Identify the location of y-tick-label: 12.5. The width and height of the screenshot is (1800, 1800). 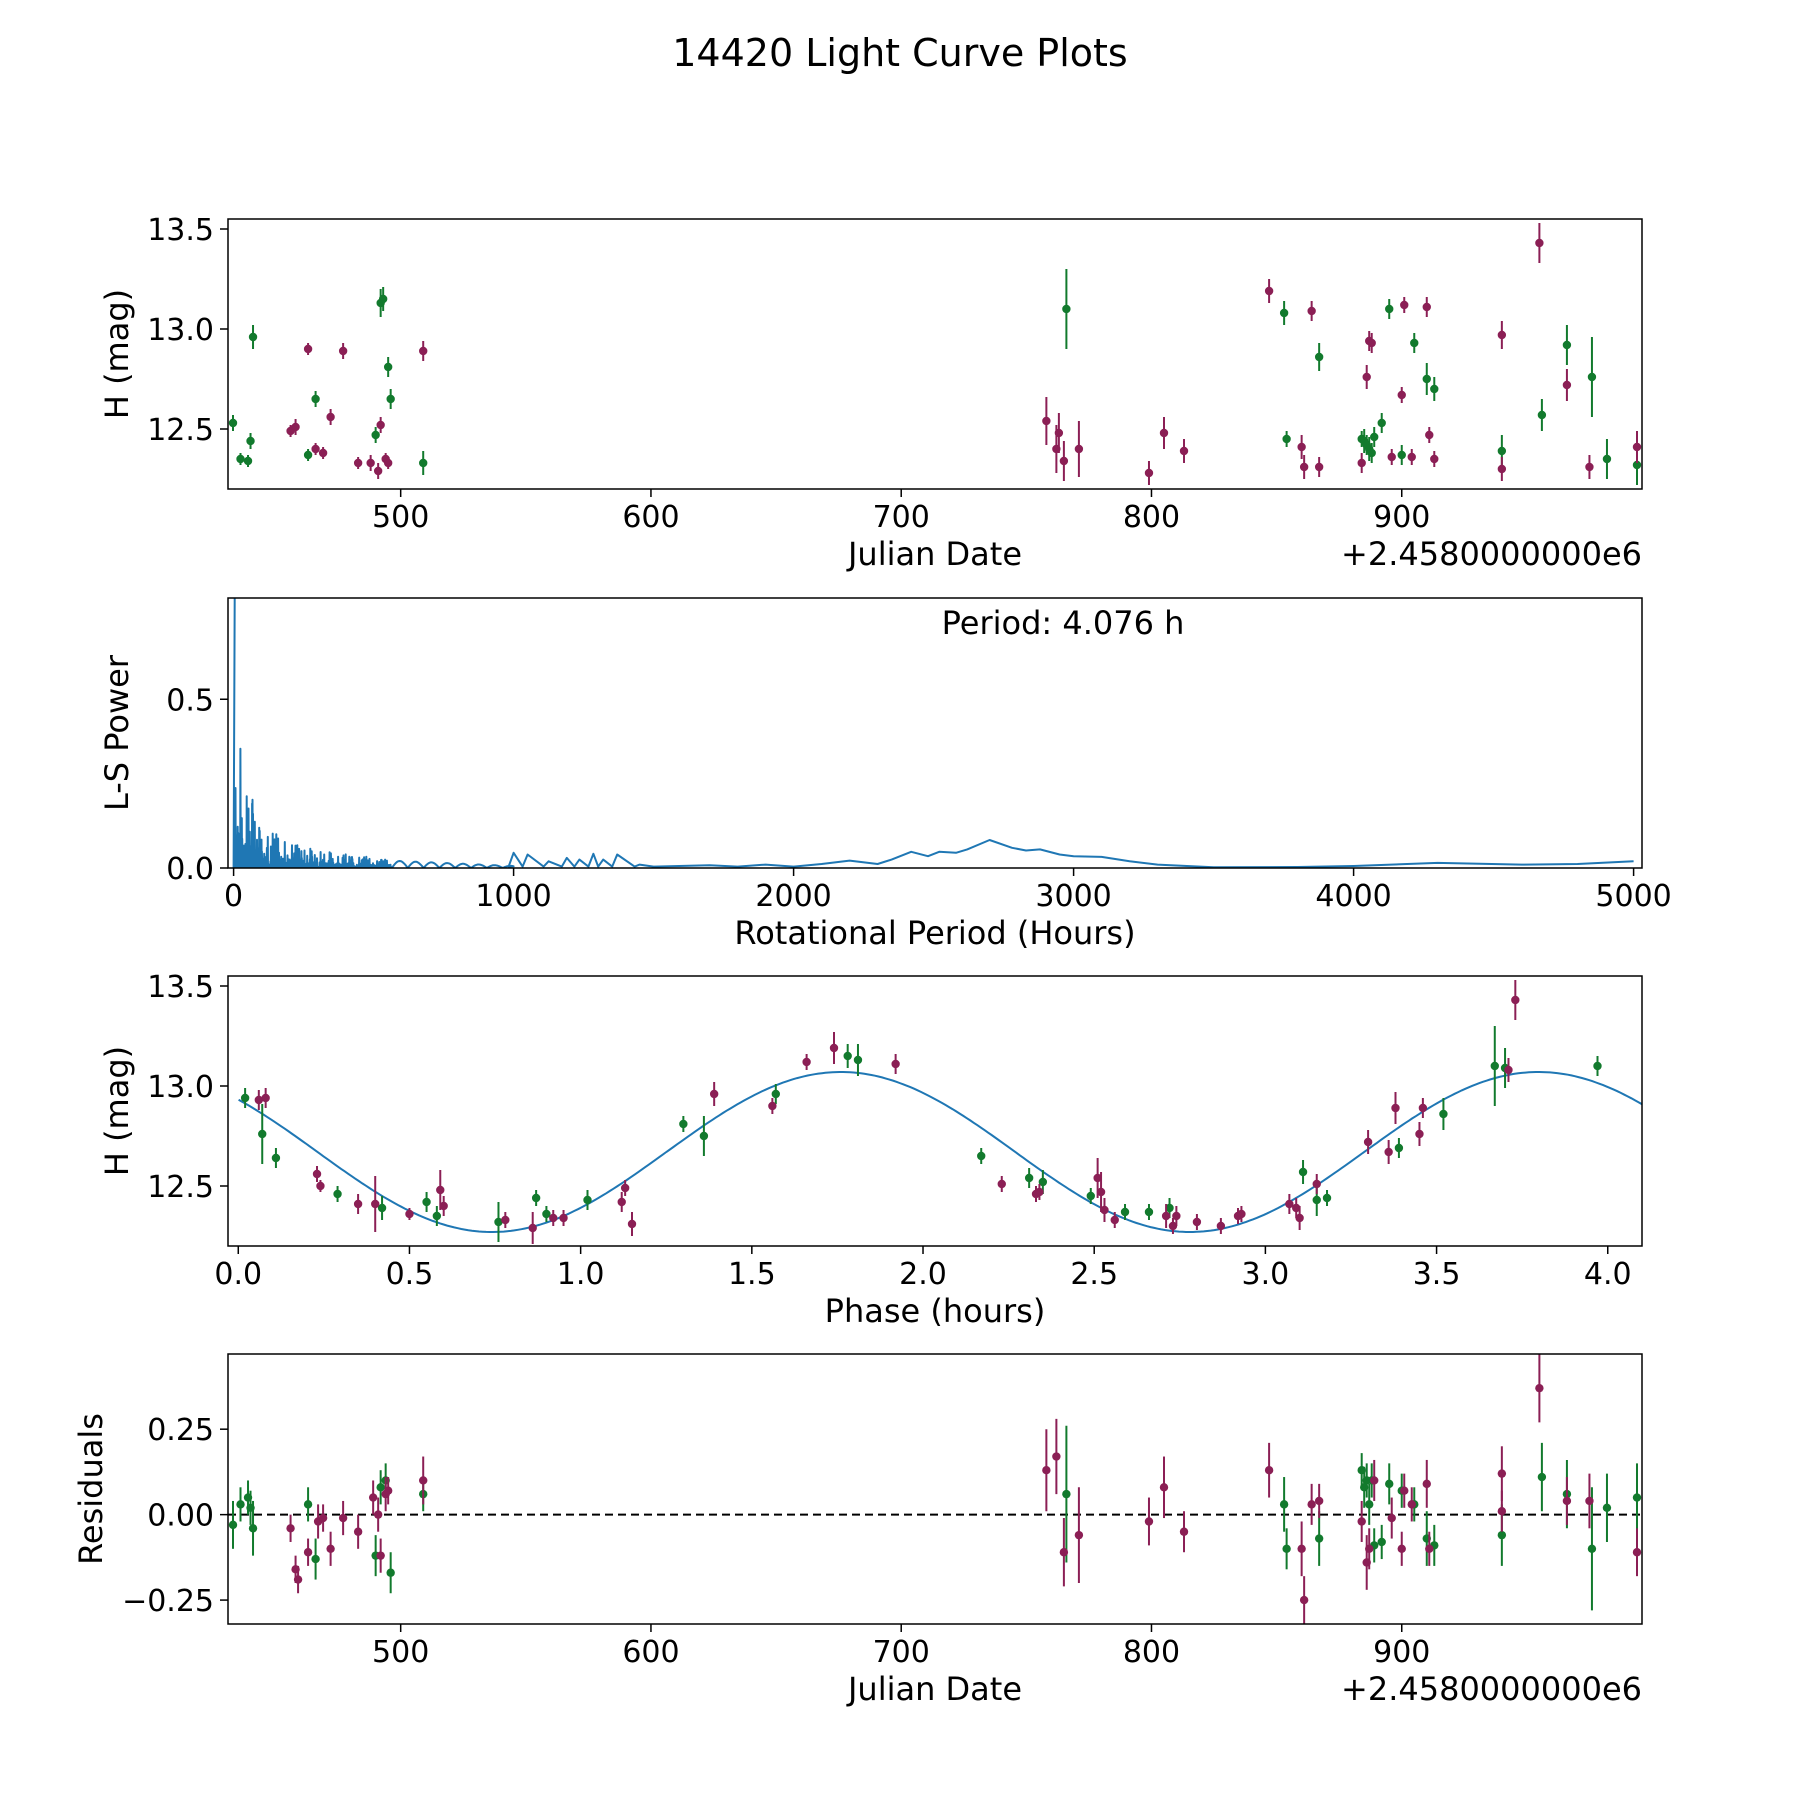
(180, 430).